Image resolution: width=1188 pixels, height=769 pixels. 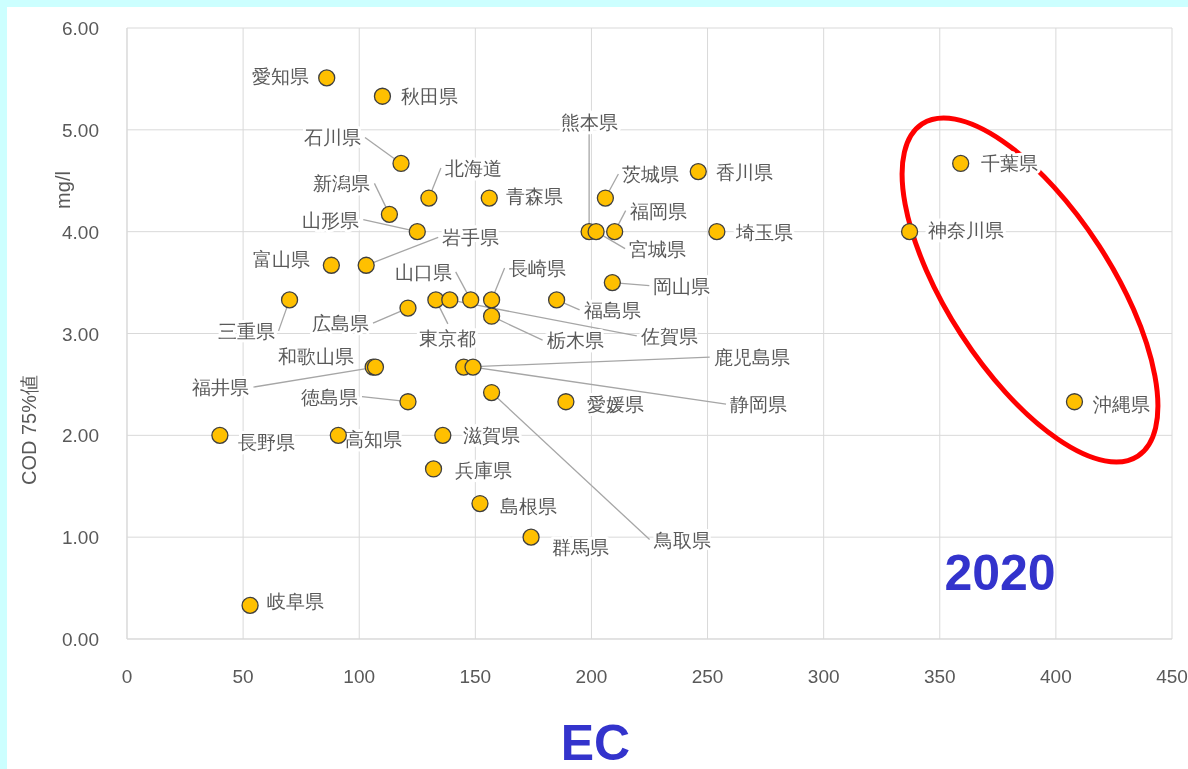 What do you see at coordinates (595, 742) in the screenshot?
I see `x-axis-title: EC` at bounding box center [595, 742].